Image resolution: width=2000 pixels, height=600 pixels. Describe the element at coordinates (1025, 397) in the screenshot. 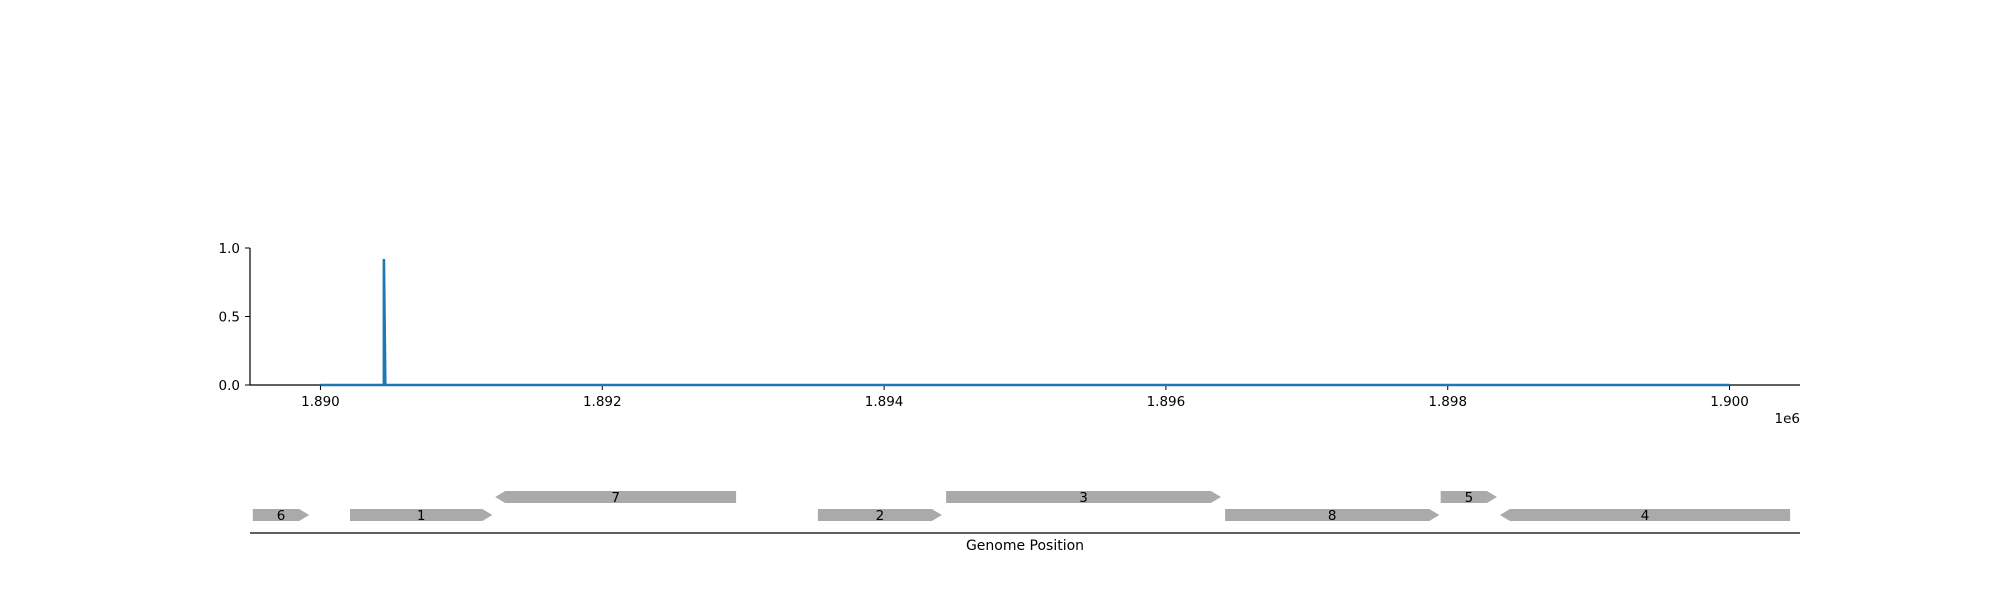

I see `x-ticks: 1.890 1.892 1.894 1.896 1.898 1.900` at that location.